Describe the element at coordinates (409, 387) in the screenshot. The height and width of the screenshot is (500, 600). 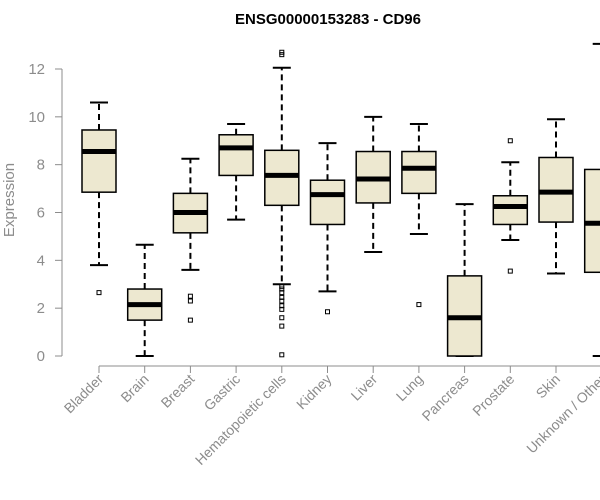
I see `x-tick-label: Lung` at that location.